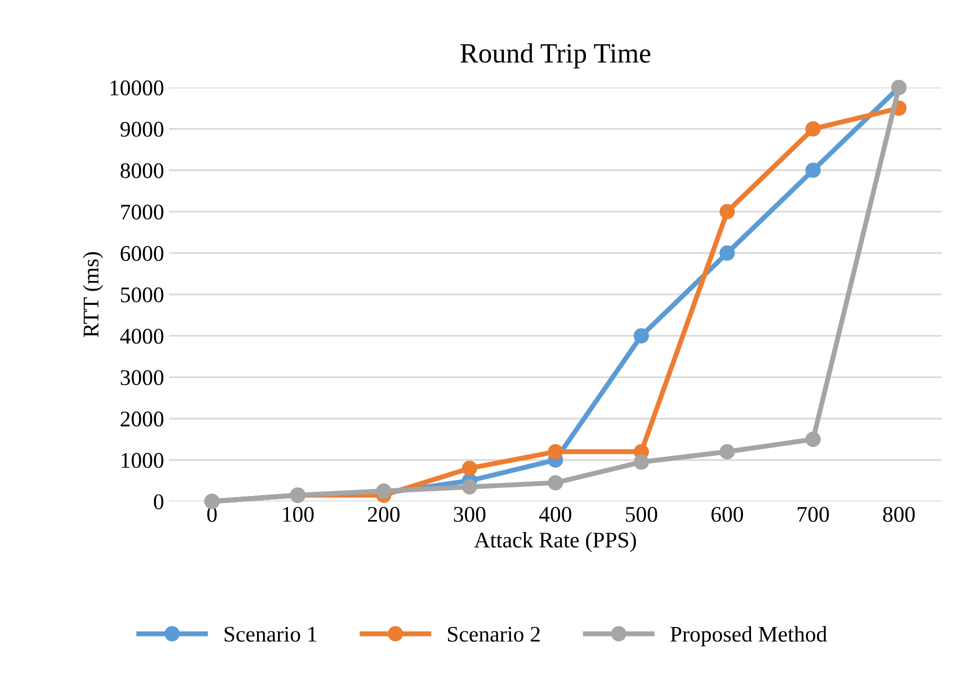 The height and width of the screenshot is (673, 966). What do you see at coordinates (555, 514) in the screenshot?
I see `x-tick-label: 400` at bounding box center [555, 514].